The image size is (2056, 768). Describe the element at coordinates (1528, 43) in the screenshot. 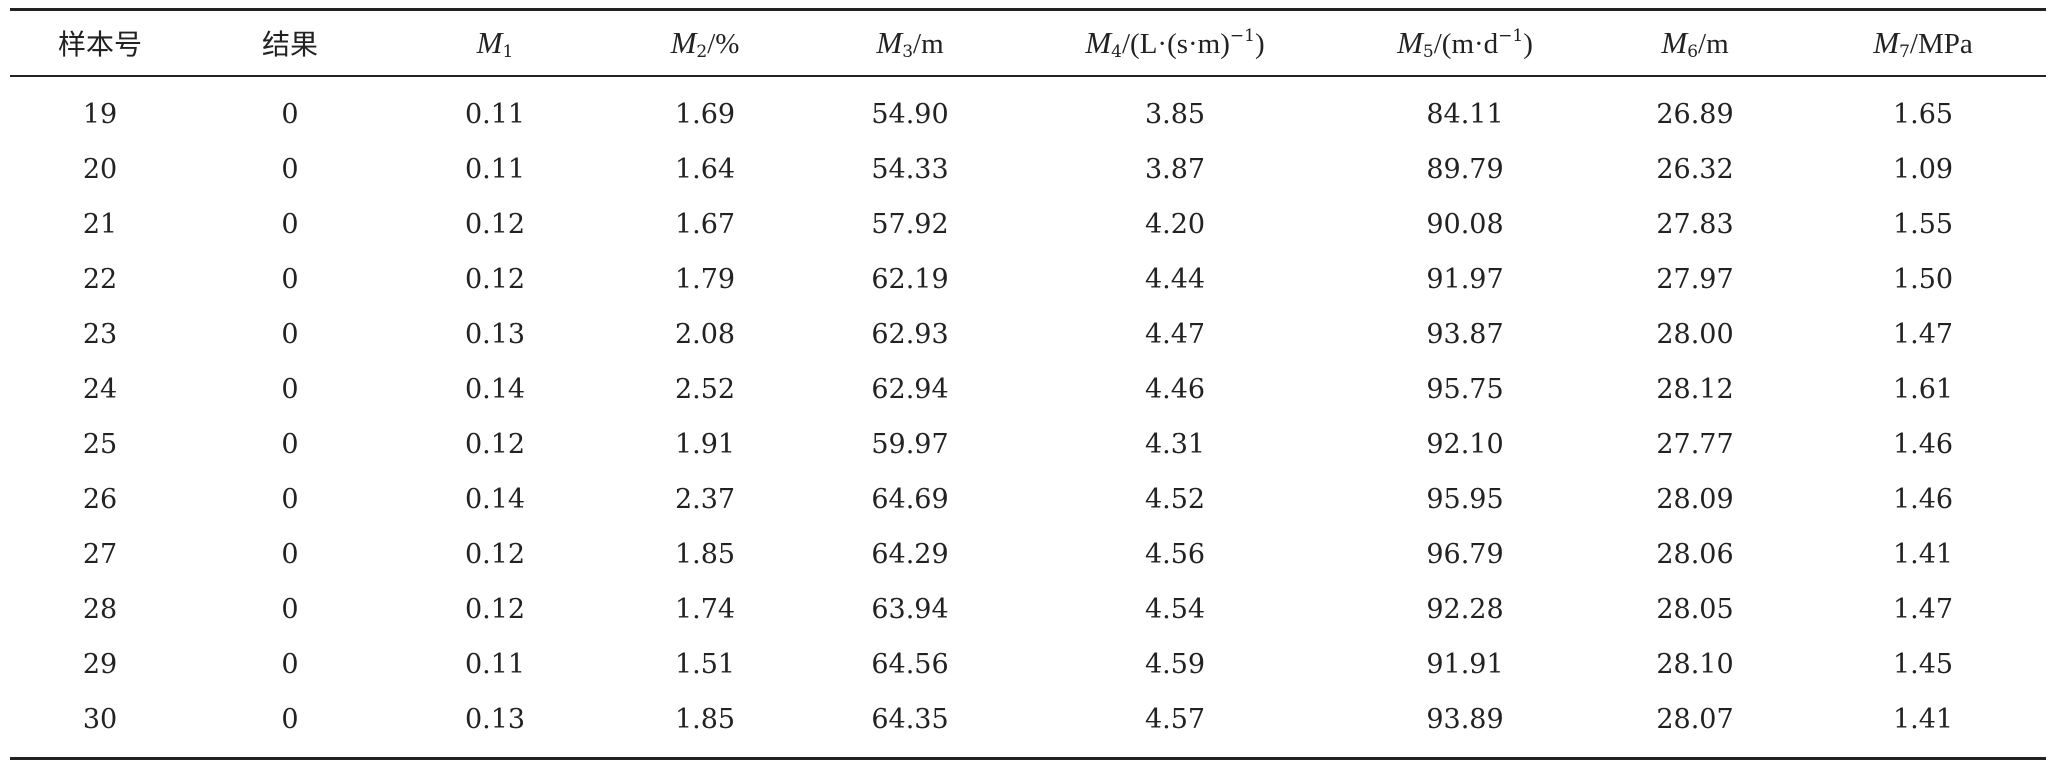

I see `unit-close: )` at that location.